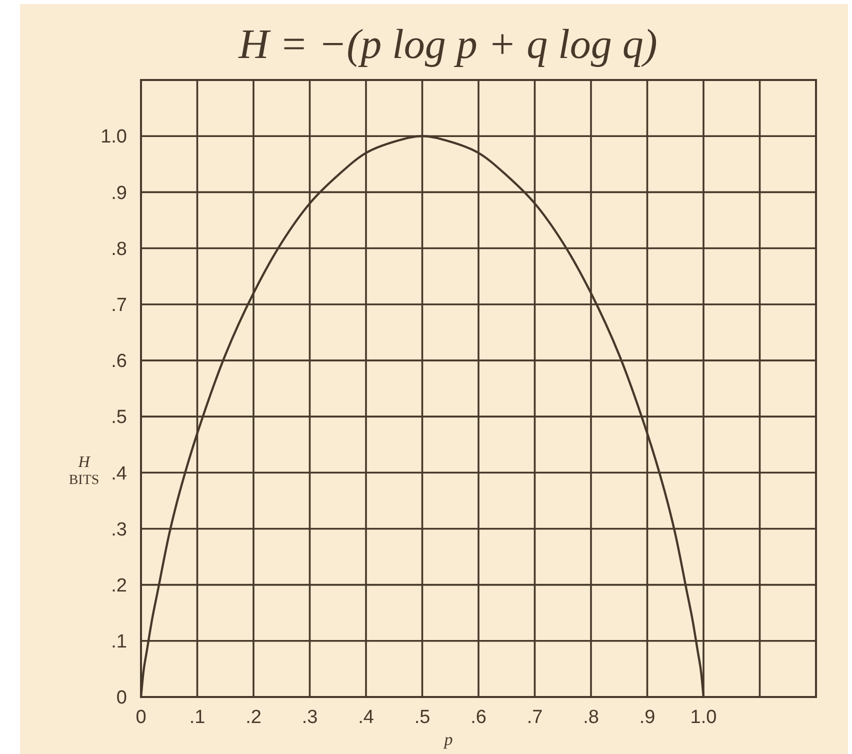 The width and height of the screenshot is (852, 754). I want to click on y-tick-label: 0, so click(121, 698).